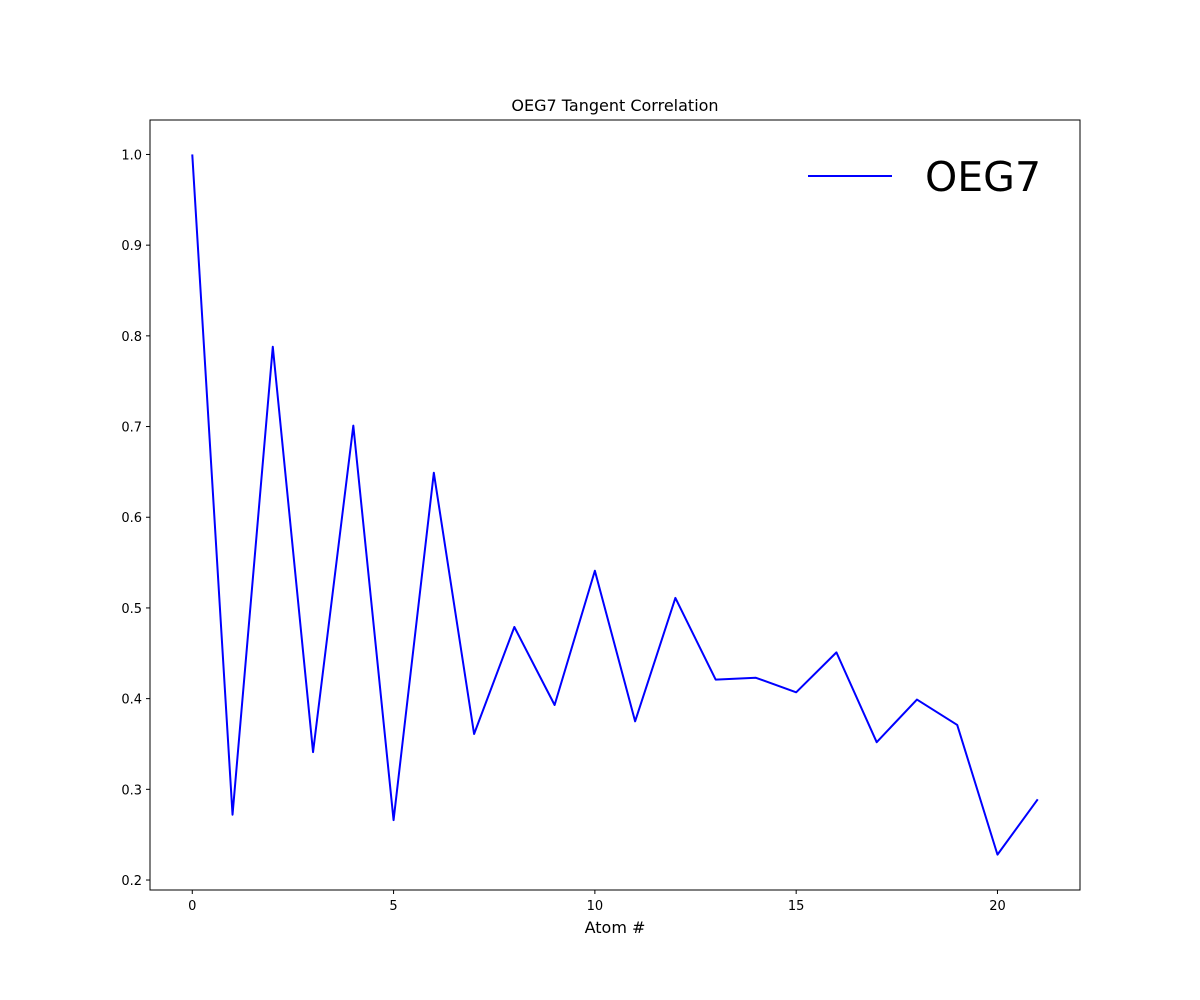  What do you see at coordinates (192, 906) in the screenshot?
I see `x-tick-label: 0` at bounding box center [192, 906].